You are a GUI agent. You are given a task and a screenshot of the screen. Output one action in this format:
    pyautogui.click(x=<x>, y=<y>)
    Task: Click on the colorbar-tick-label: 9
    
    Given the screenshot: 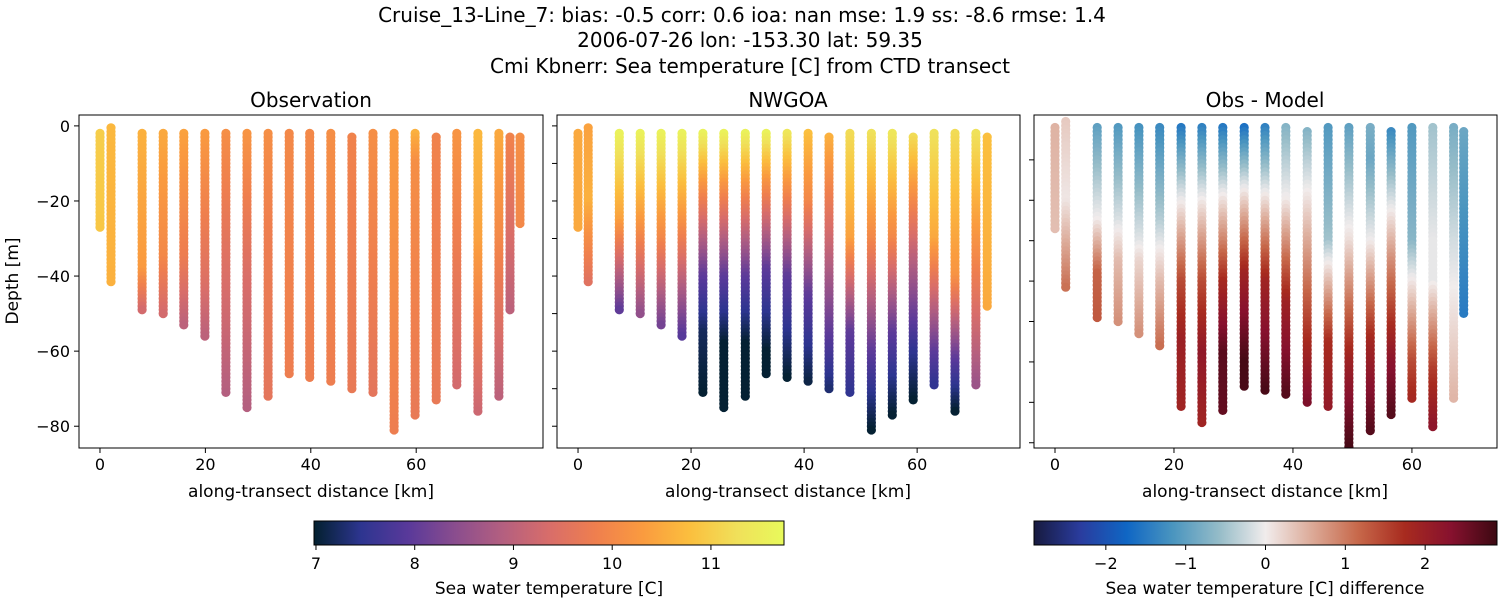 What is the action you would take?
    pyautogui.click(x=513, y=563)
    